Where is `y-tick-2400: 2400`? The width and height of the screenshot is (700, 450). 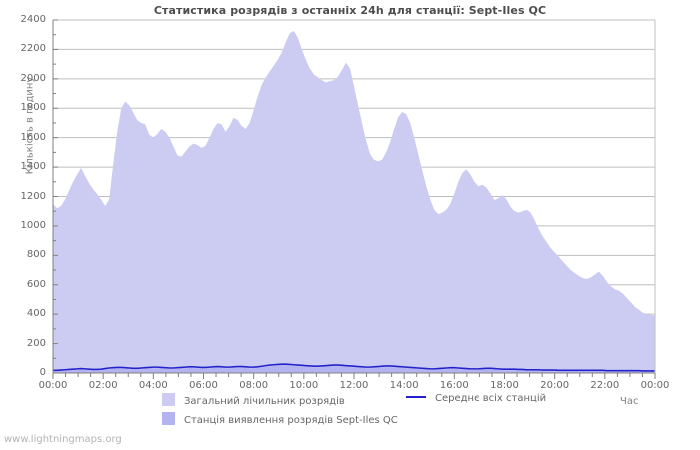
y-tick-2400: 2400 is located at coordinates (33, 19).